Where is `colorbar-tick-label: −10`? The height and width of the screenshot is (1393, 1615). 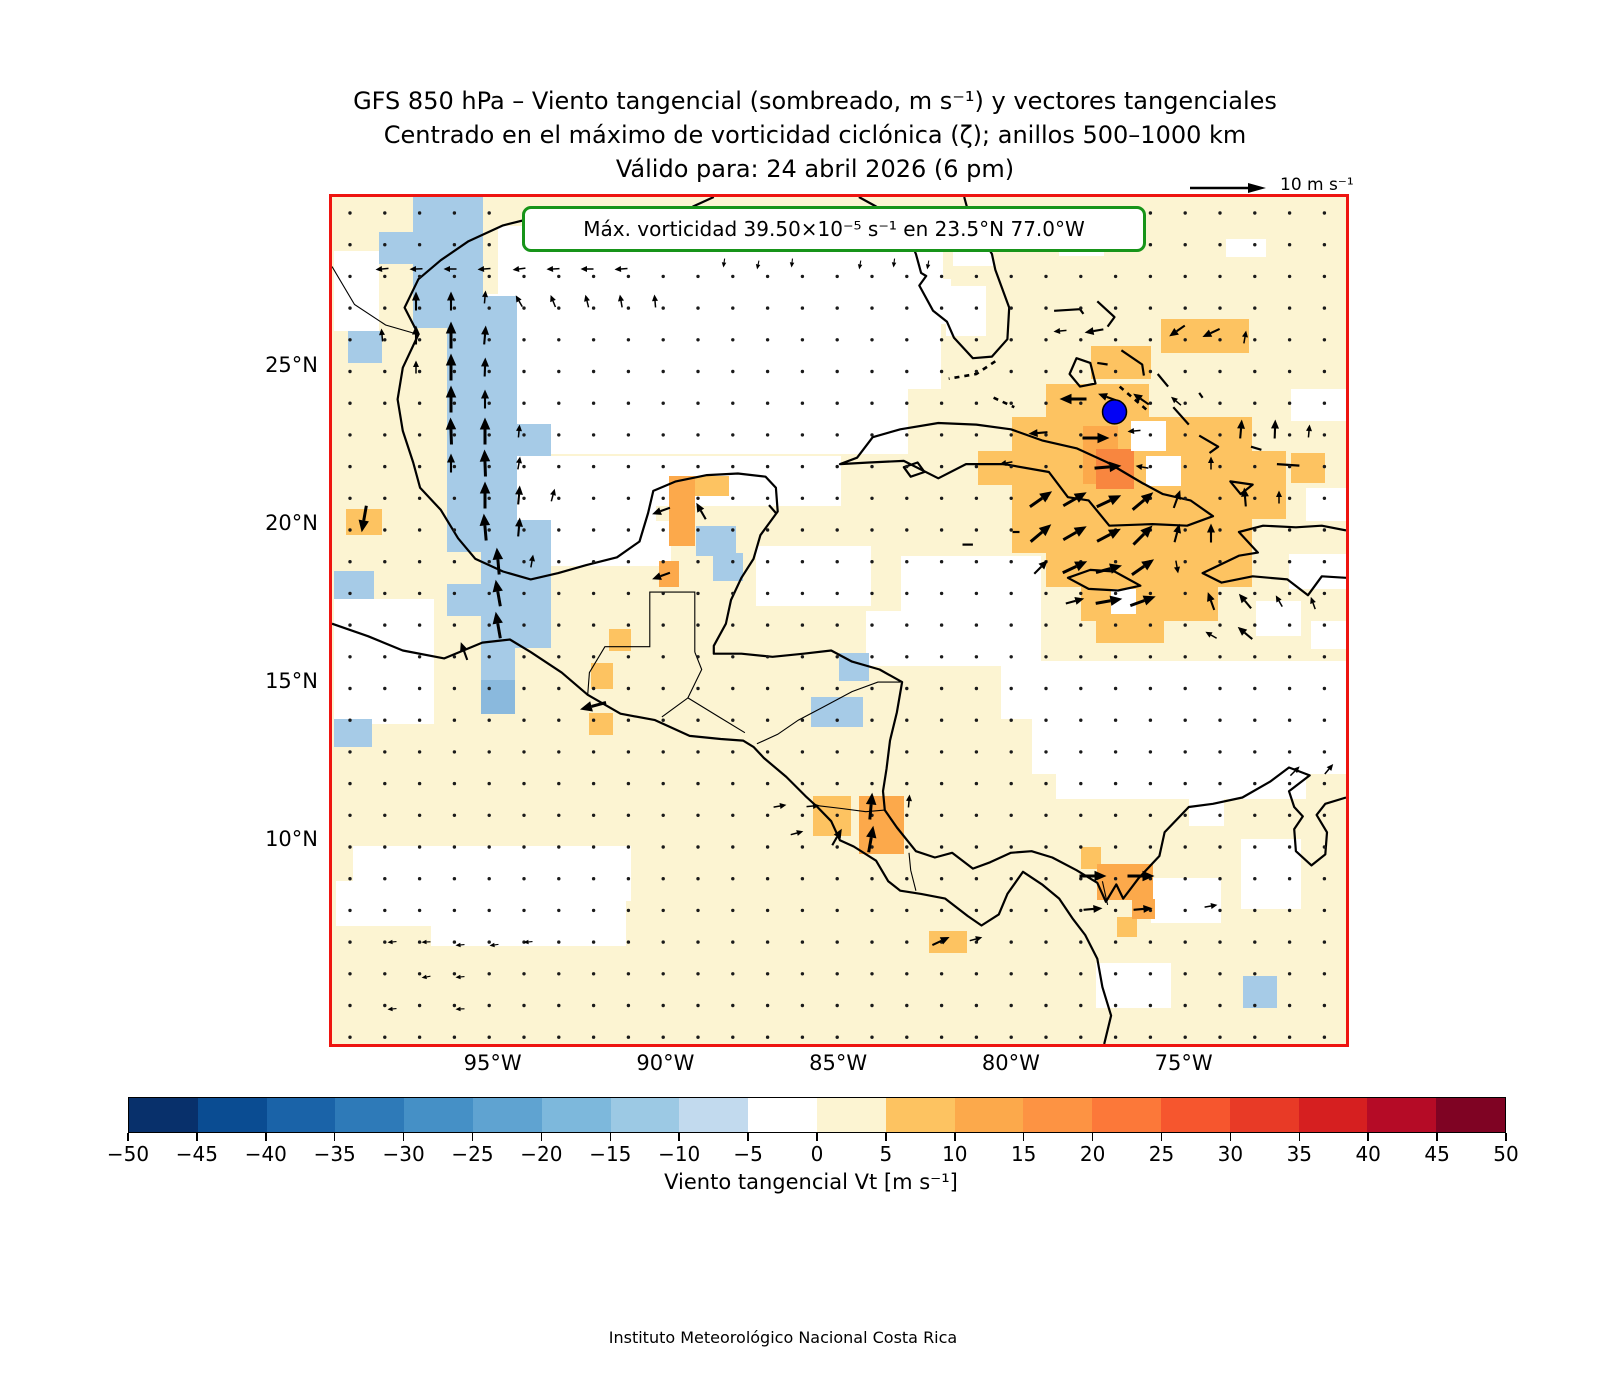 colorbar-tick-label: −10 is located at coordinates (679, 1154).